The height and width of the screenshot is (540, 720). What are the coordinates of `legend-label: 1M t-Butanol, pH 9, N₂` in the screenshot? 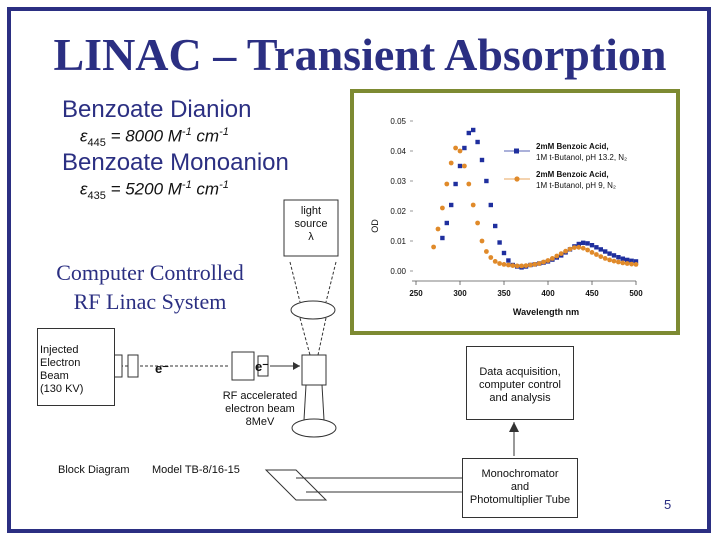 It's located at (576, 185).